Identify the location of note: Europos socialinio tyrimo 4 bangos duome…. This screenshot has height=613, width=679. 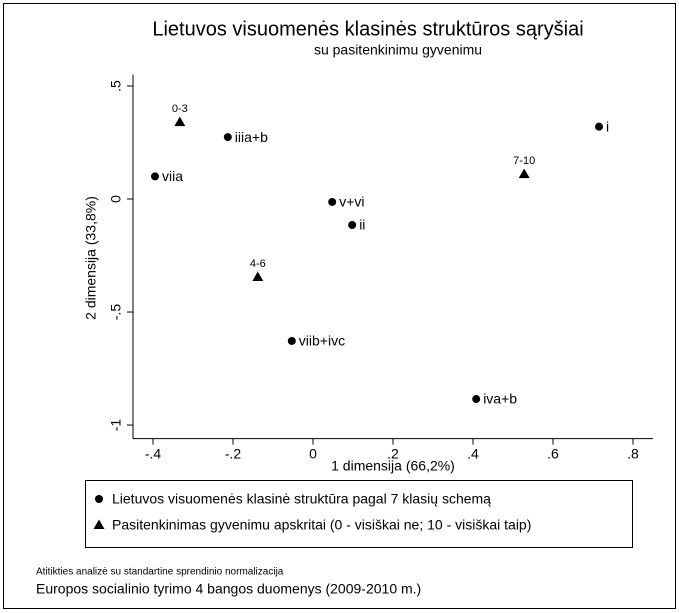
(228, 589).